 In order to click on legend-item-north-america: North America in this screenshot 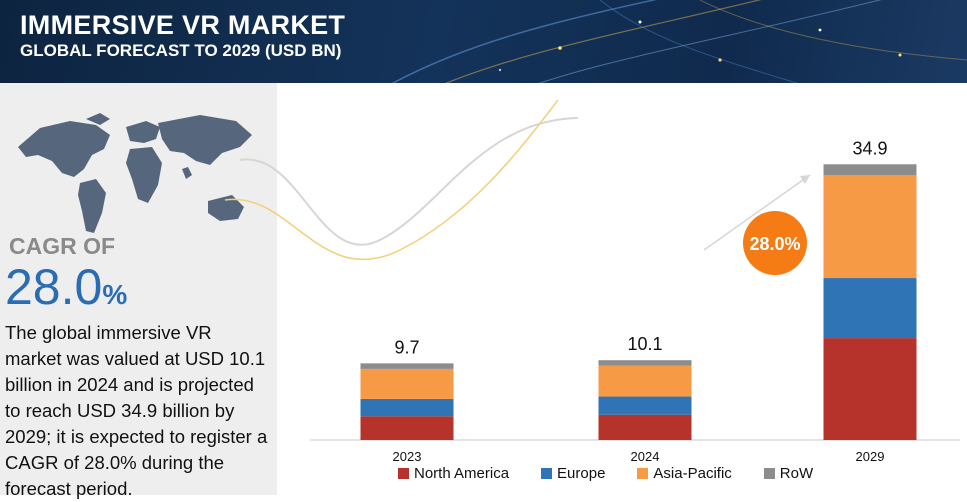, I will do `click(453, 473)`.